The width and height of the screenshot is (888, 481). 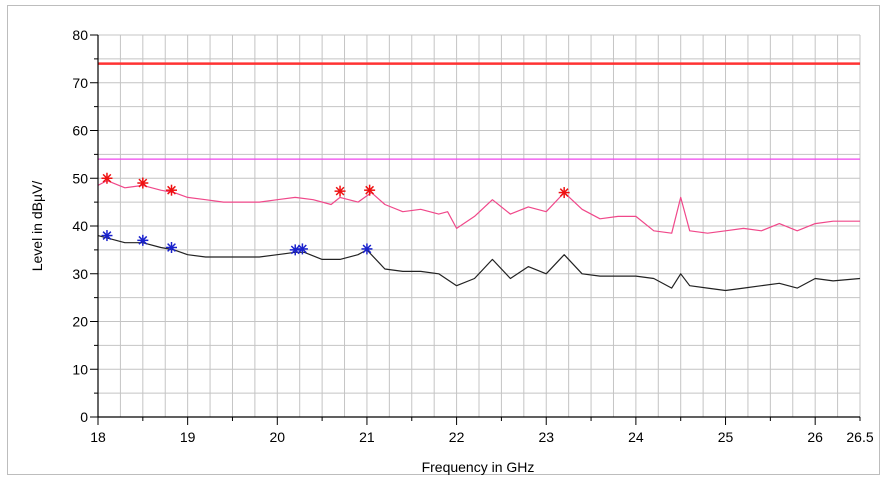 What do you see at coordinates (98, 437) in the screenshot?
I see `x-tick-label: 18` at bounding box center [98, 437].